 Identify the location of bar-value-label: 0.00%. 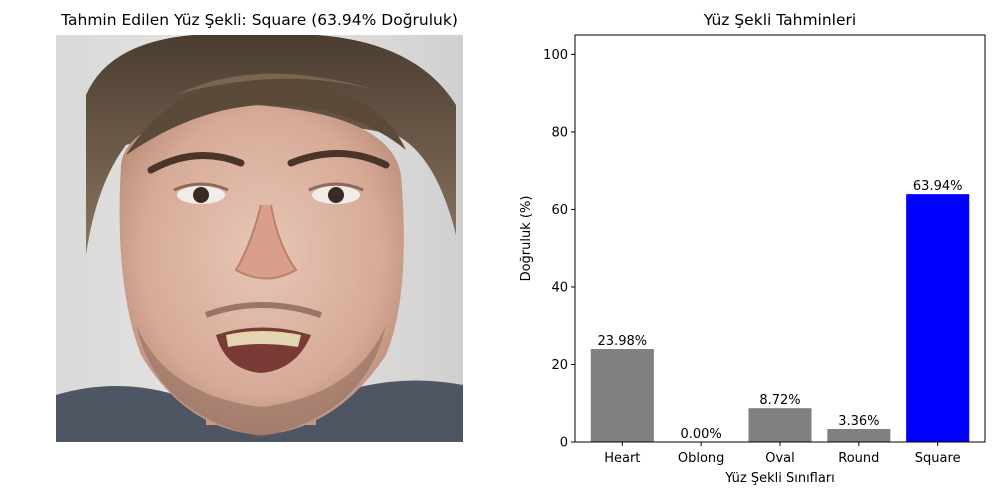
(700, 434).